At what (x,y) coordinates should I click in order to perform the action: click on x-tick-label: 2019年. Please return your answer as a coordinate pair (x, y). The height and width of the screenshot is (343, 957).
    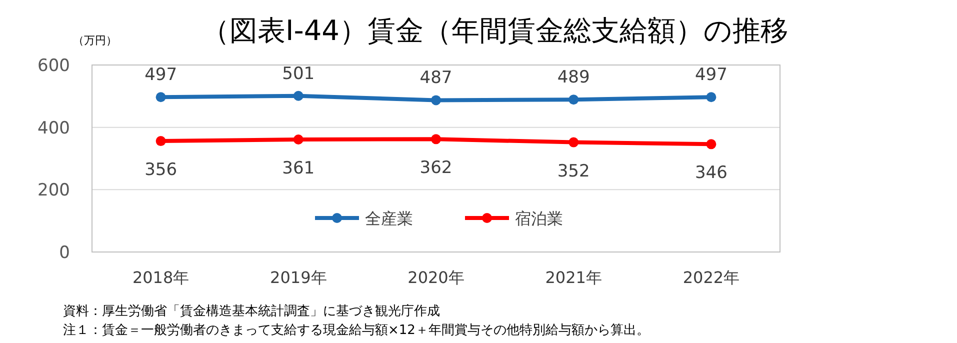
    Looking at the image, I should click on (298, 277).